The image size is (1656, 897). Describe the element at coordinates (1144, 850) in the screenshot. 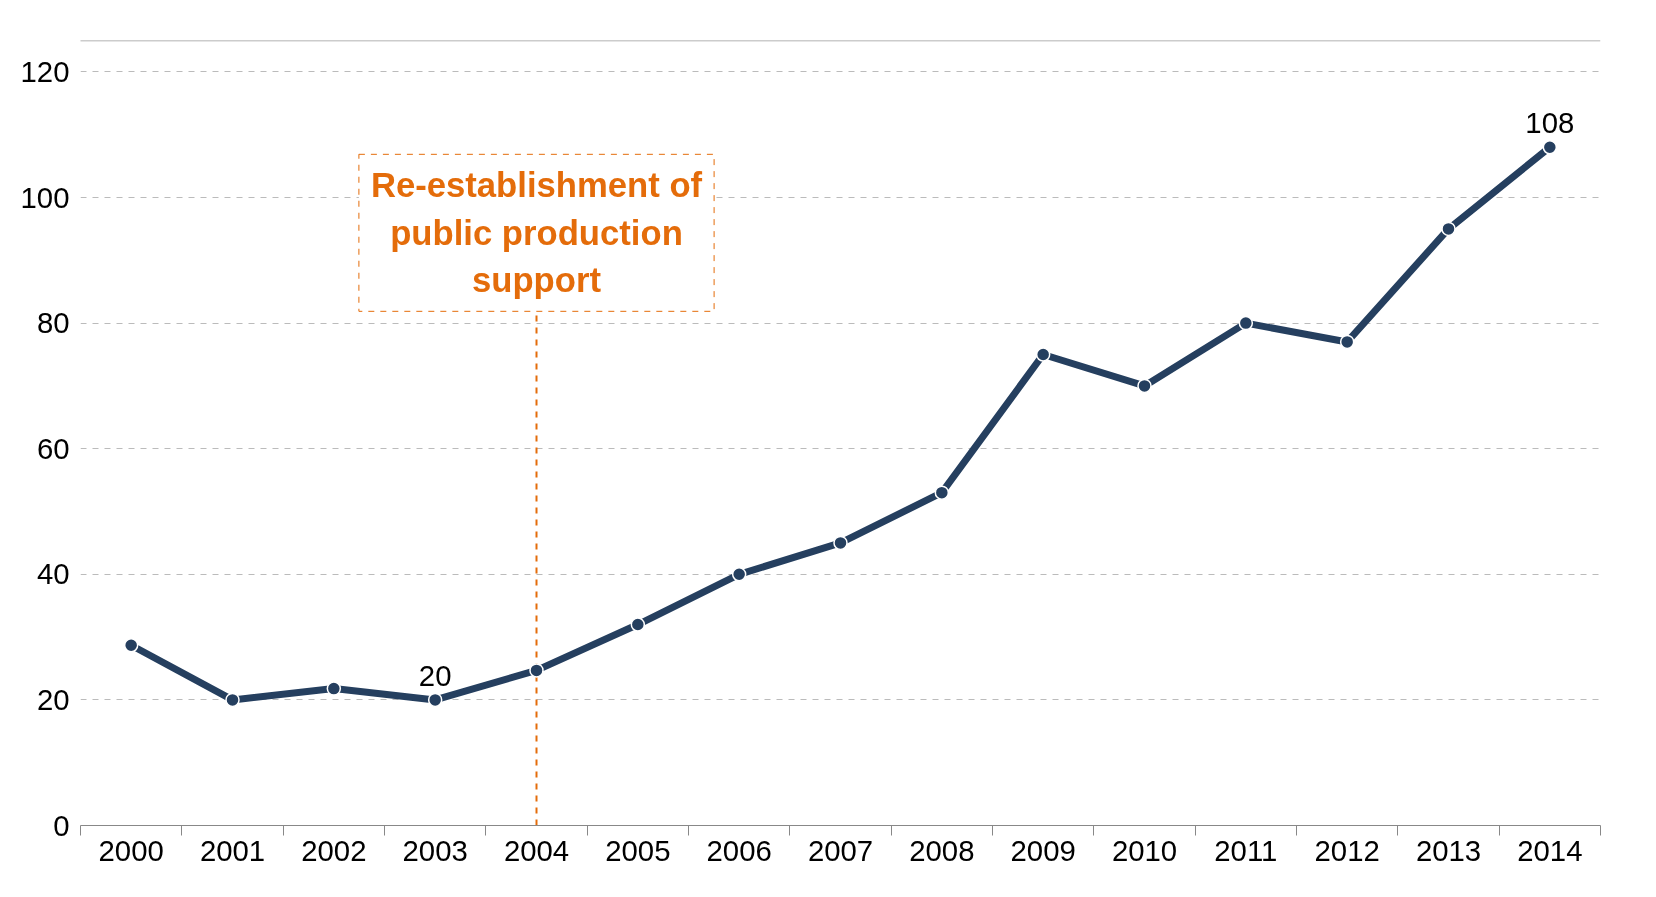

I see `x-tick-label: 2010` at that location.